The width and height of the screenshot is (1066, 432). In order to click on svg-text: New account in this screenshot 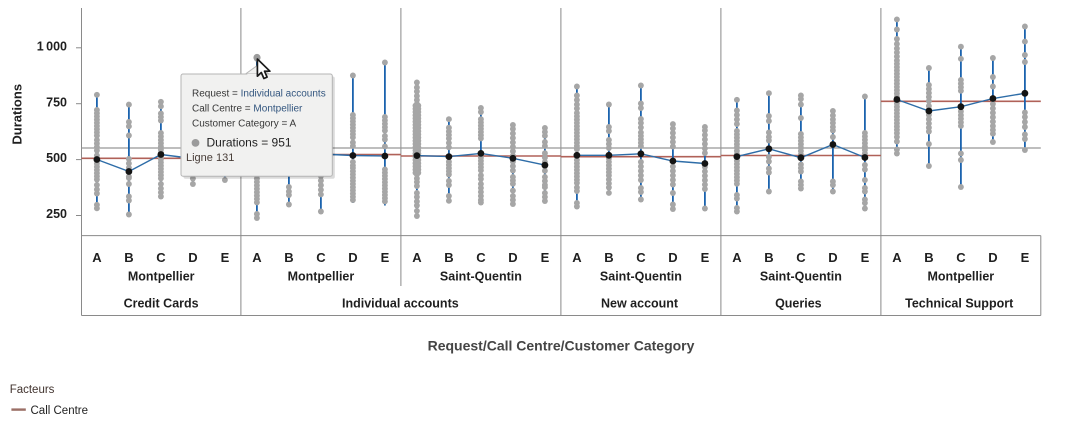, I will do `click(640, 303)`.